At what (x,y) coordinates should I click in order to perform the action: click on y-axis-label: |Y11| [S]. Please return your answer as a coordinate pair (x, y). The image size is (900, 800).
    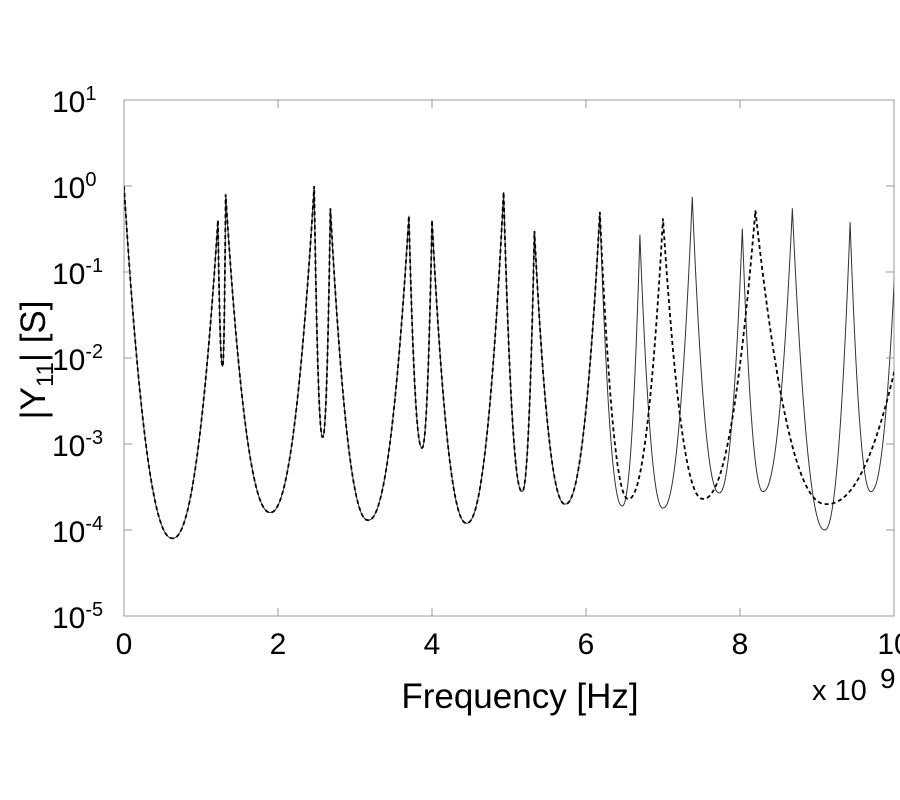
    Looking at the image, I should click on (36, 360).